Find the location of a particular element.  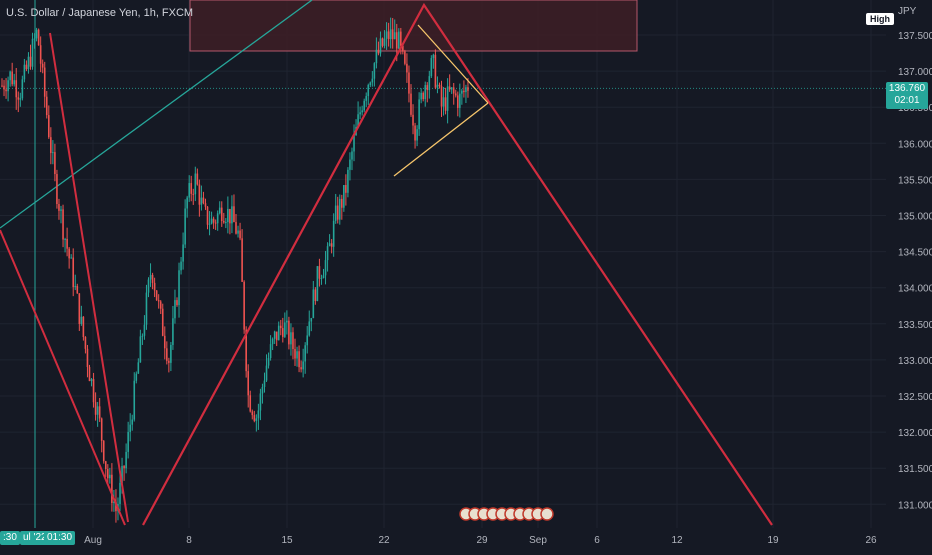

crosshair-time-label-left: :30 is located at coordinates (10, 538).